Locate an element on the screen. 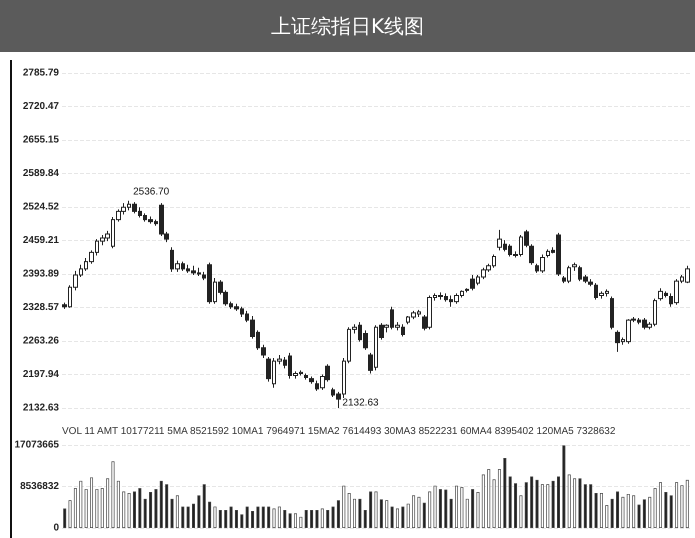 The height and width of the screenshot is (538, 695). y-tick-label: 2785.79 is located at coordinates (41, 73).